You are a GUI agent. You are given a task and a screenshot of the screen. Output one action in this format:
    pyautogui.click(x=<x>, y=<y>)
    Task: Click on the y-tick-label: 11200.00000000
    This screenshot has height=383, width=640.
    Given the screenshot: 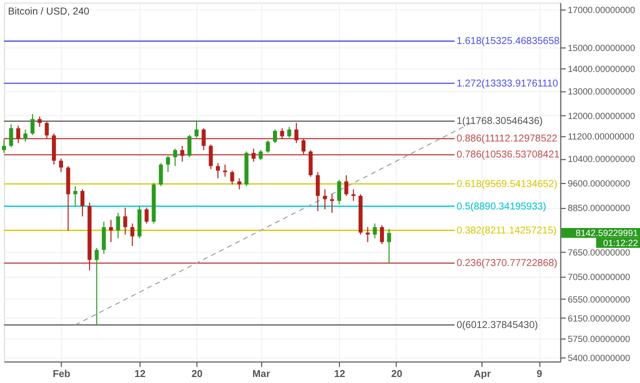 What is the action you would take?
    pyautogui.click(x=601, y=137)
    